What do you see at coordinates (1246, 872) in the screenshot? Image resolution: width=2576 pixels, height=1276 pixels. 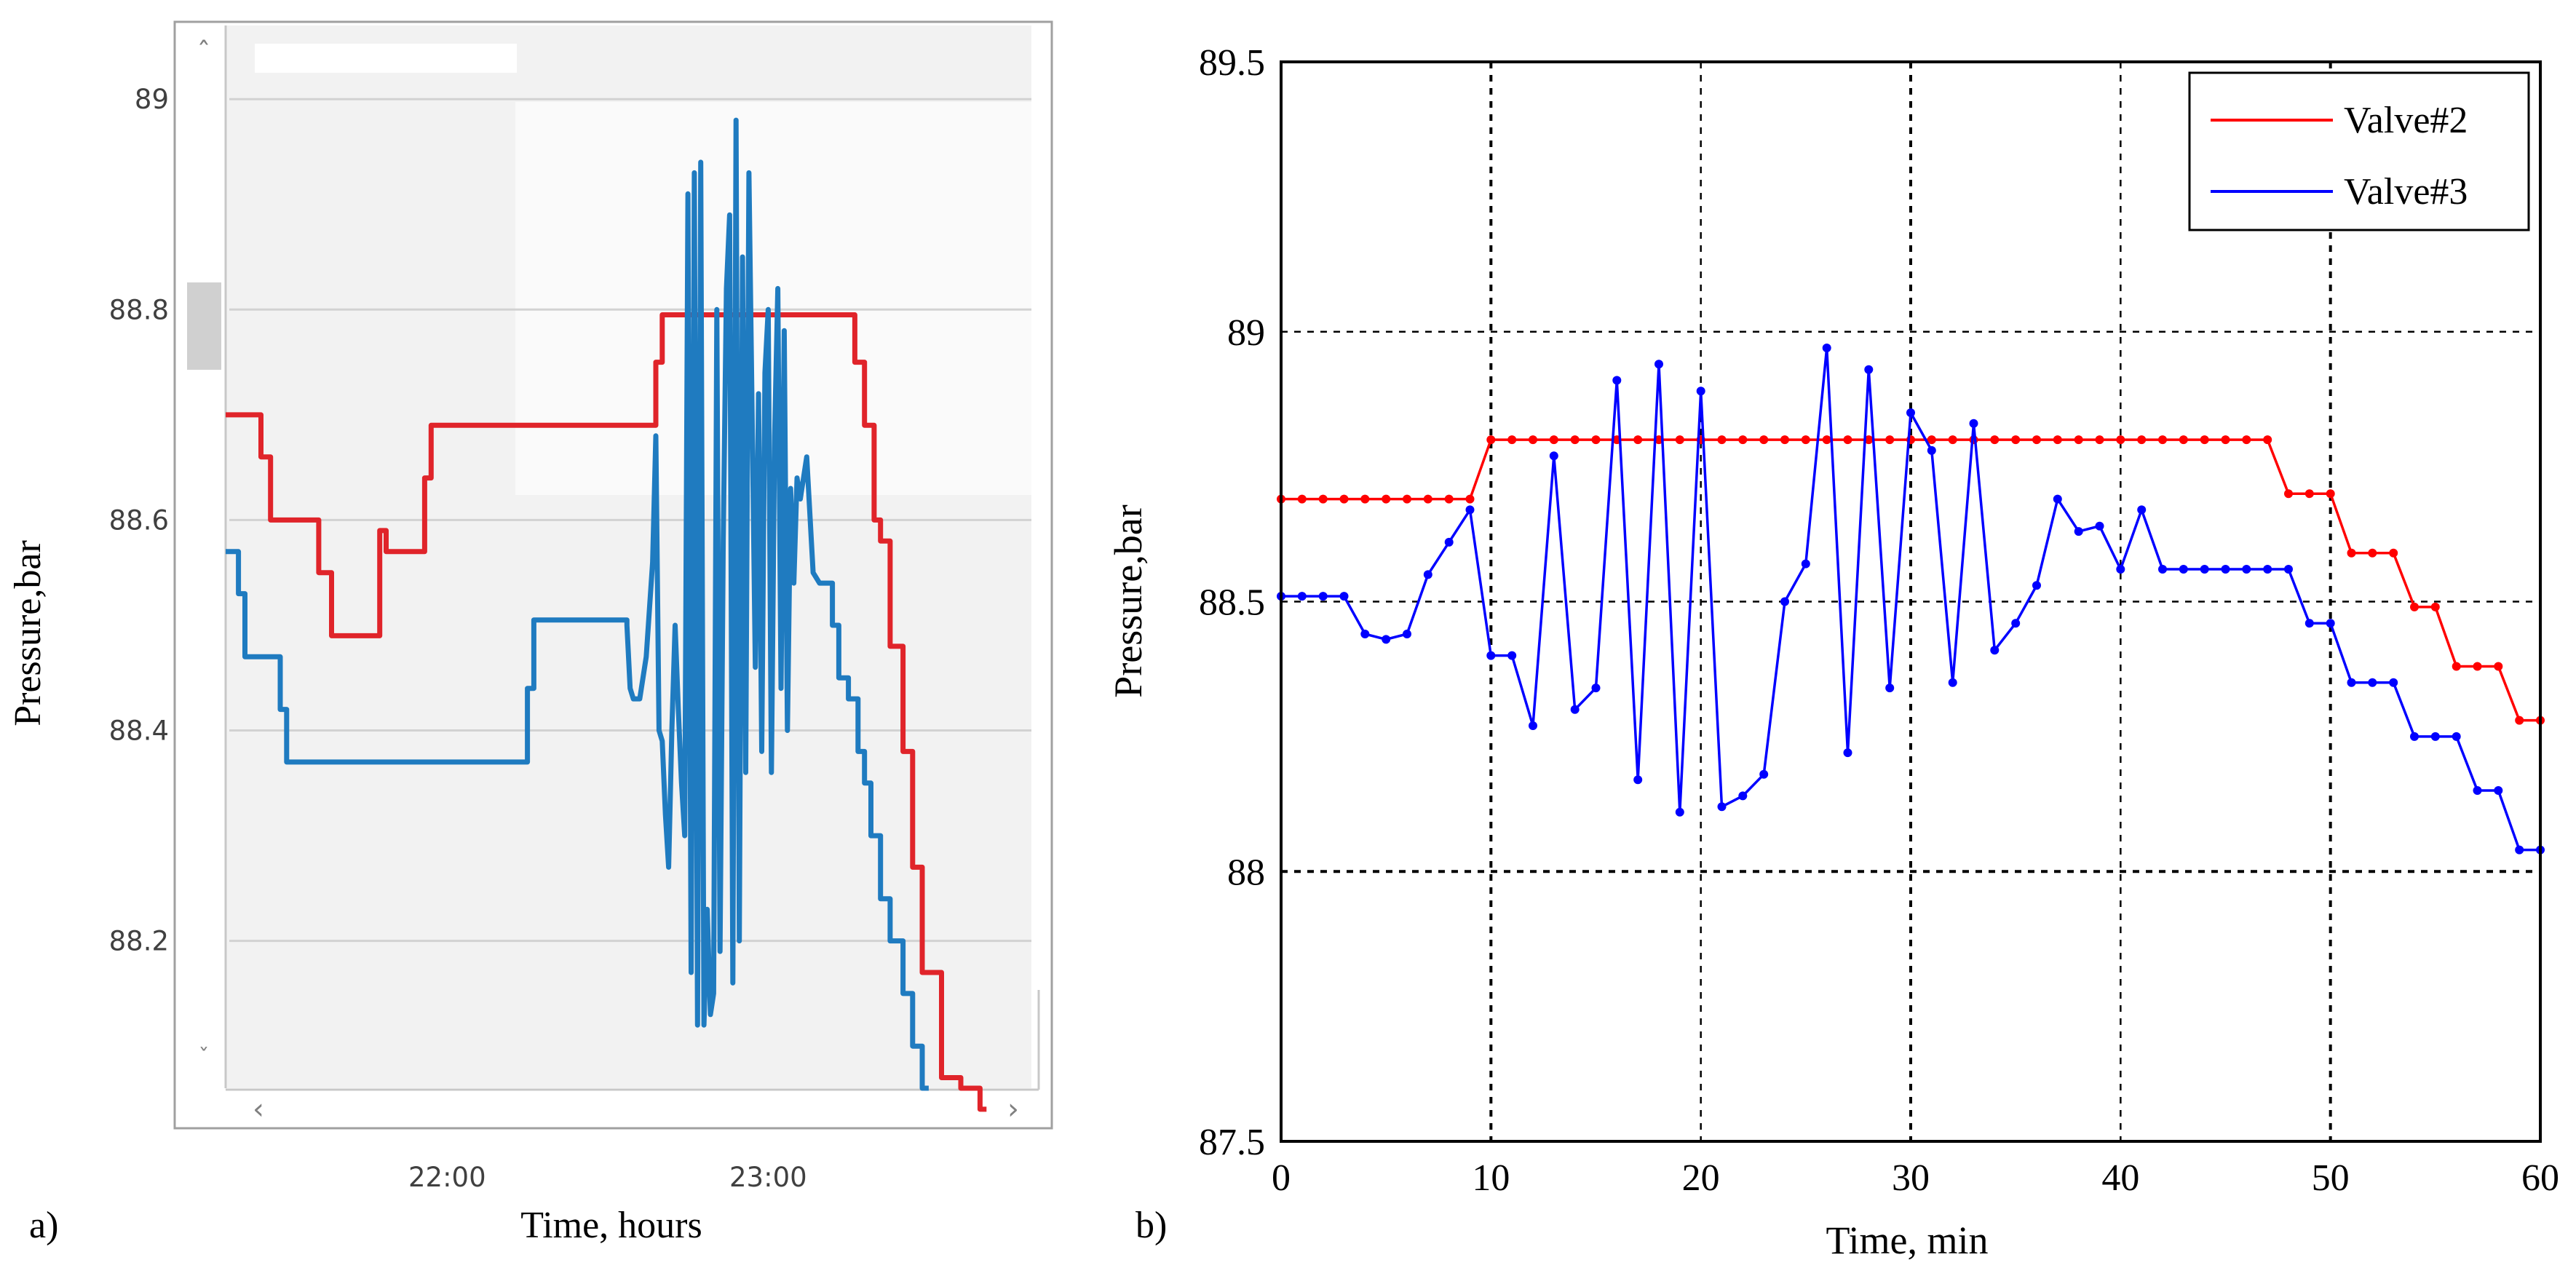 I see `ytick-label: 88` at bounding box center [1246, 872].